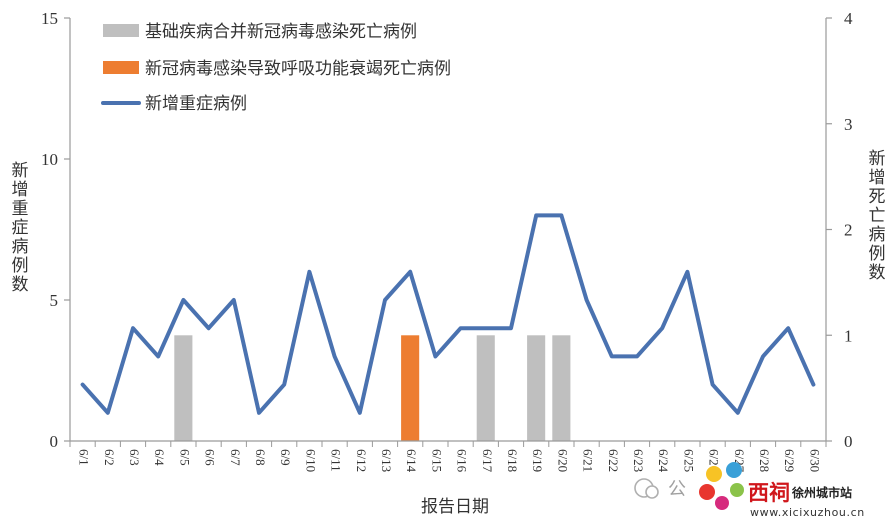  Describe the element at coordinates (361, 460) in the screenshot. I see `x-tick-label-6/12: 6/12` at that location.